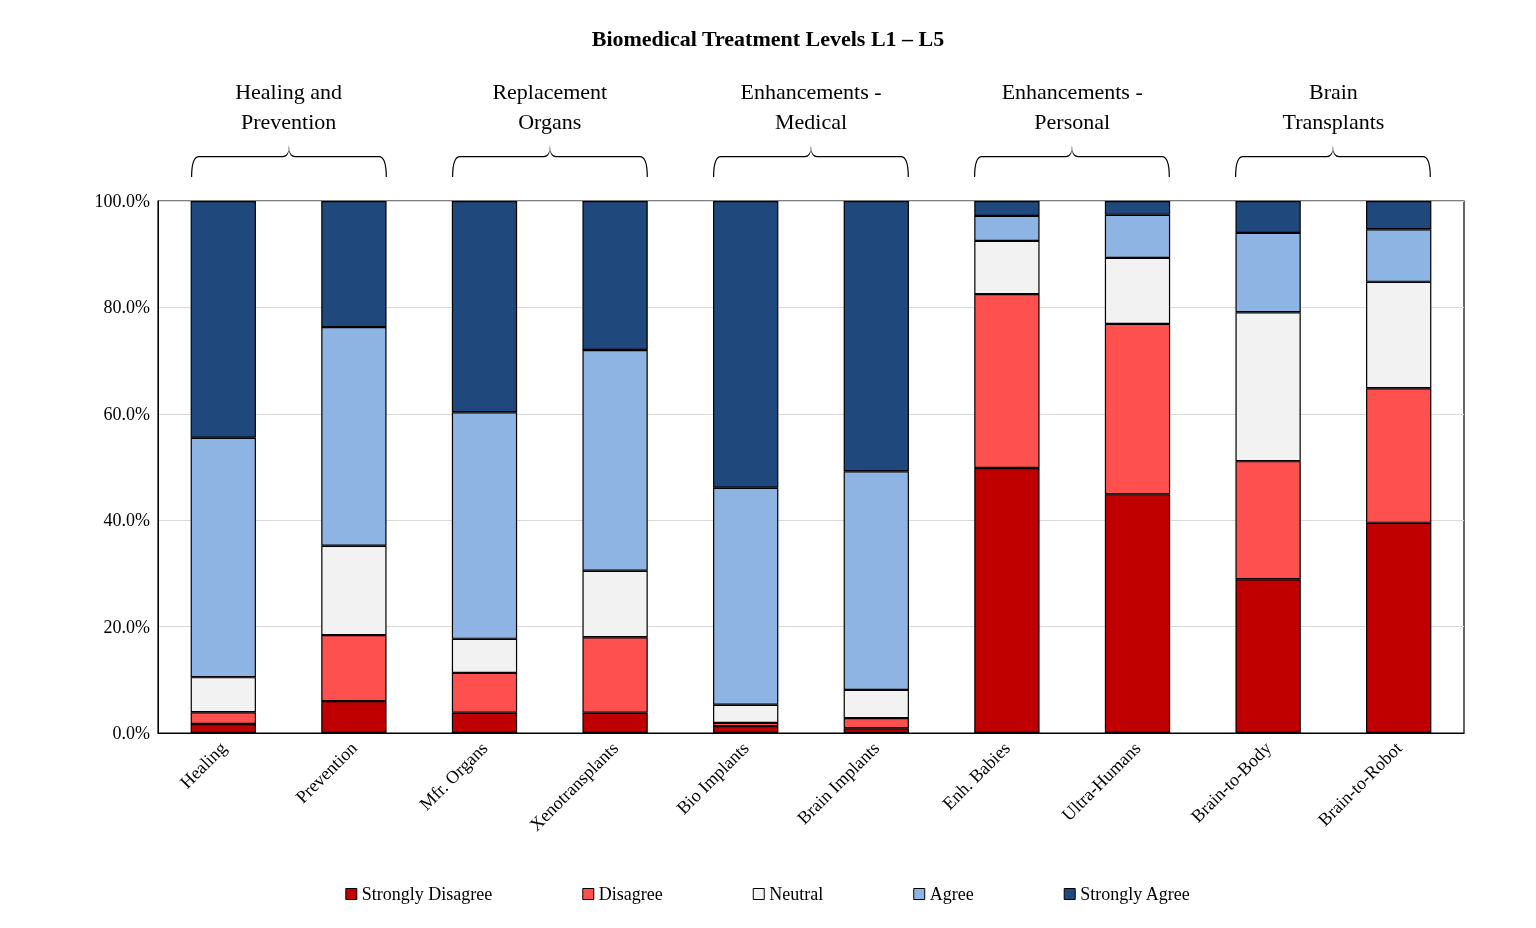 This screenshot has width=1536, height=928. What do you see at coordinates (1072, 106) in the screenshot?
I see `text: Enhancements - Personal` at bounding box center [1072, 106].